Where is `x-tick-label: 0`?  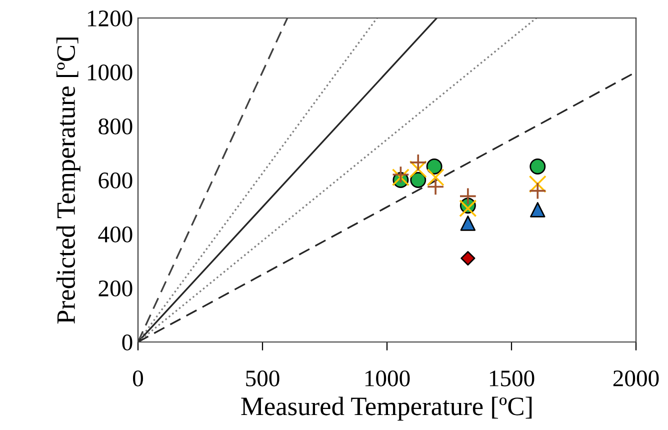 x-tick-label: 0 is located at coordinates (138, 378).